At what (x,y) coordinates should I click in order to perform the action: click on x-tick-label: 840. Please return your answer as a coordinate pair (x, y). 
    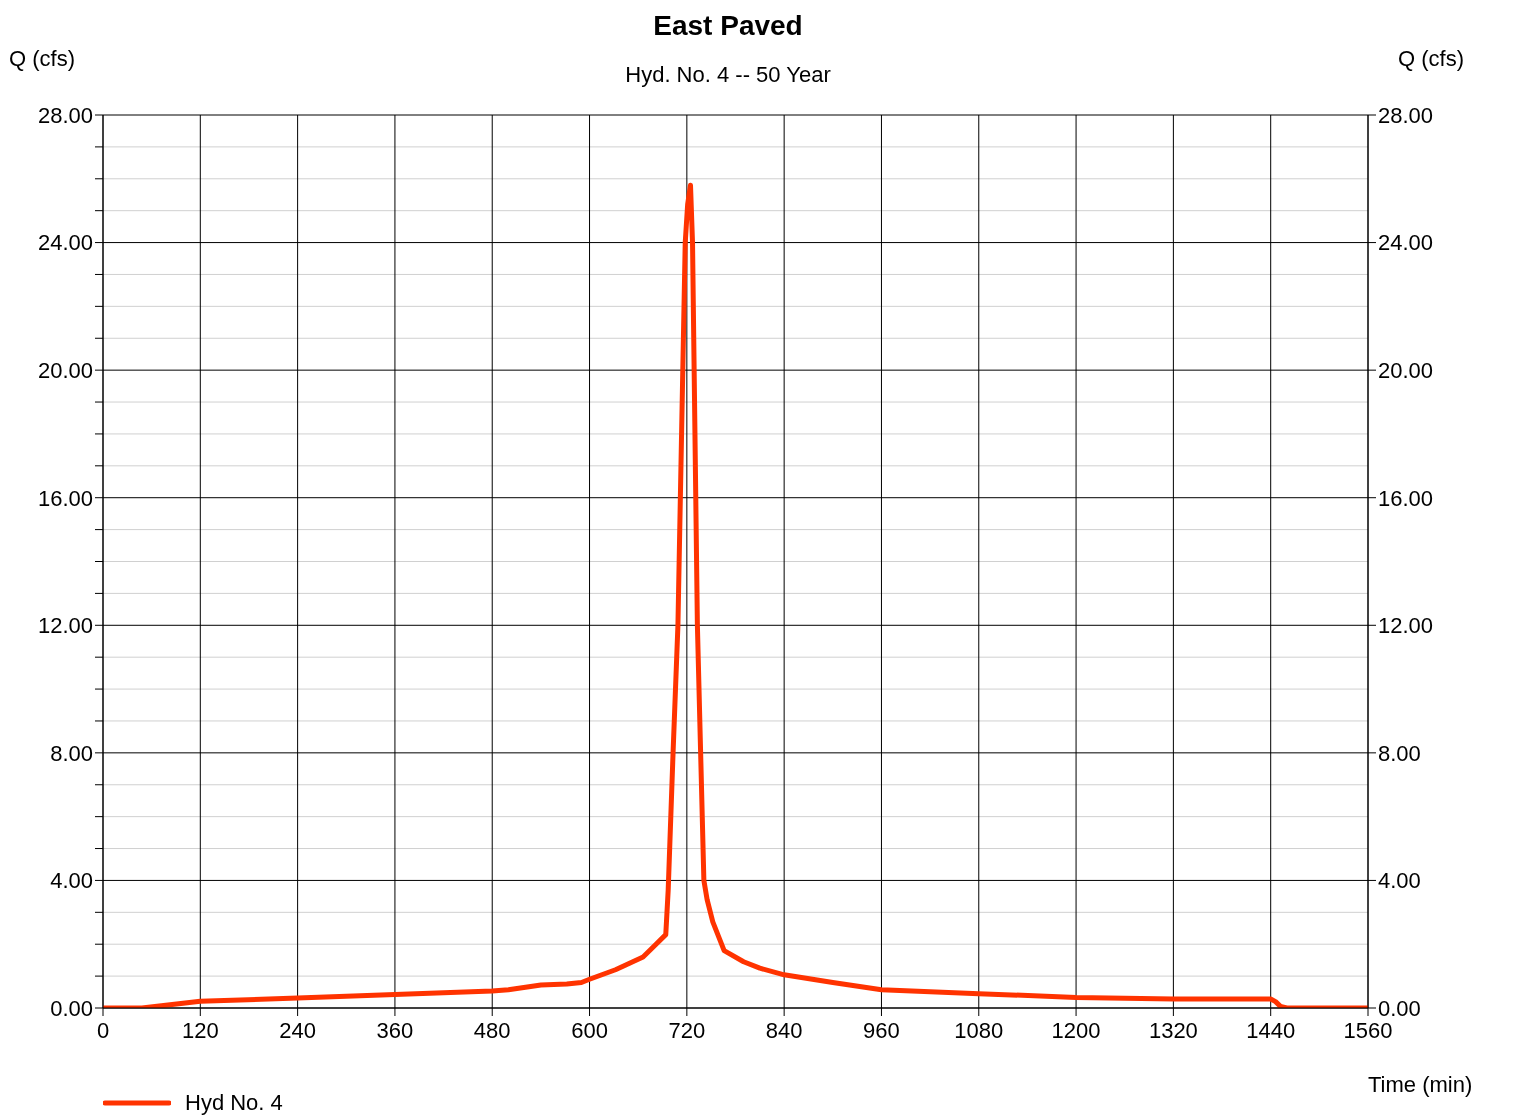
    Looking at the image, I should click on (784, 1030).